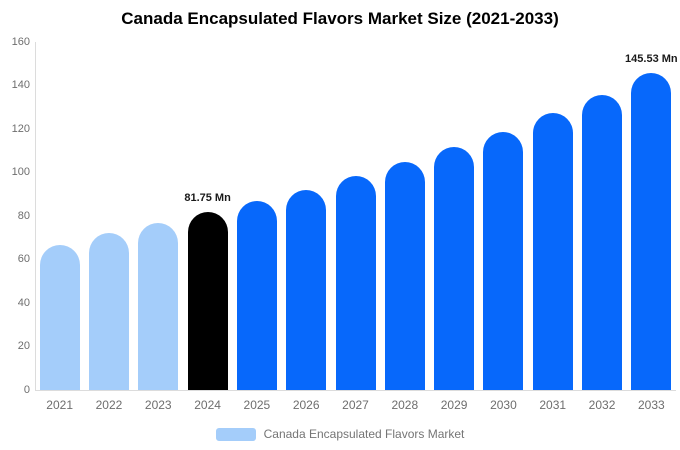 The image size is (680, 450). Describe the element at coordinates (207, 301) in the screenshot. I see `bar-2024` at that location.